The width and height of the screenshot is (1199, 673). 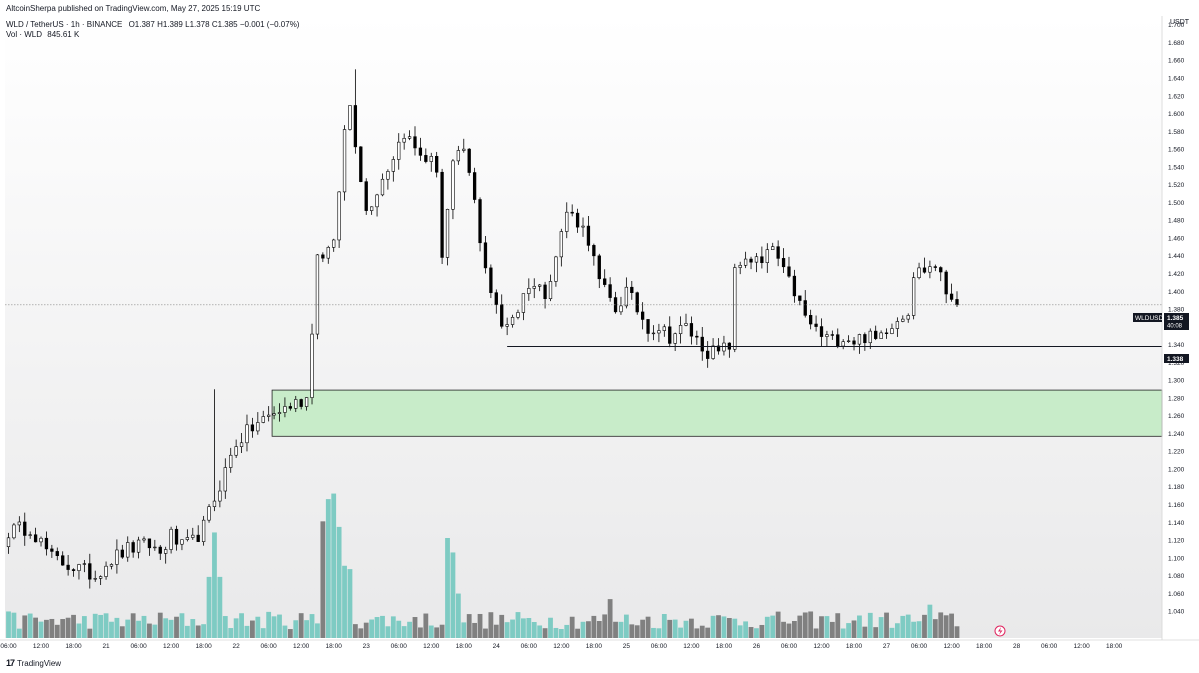 What do you see at coordinates (33, 663) in the screenshot?
I see `tradingview-logo: 17 TradingView` at bounding box center [33, 663].